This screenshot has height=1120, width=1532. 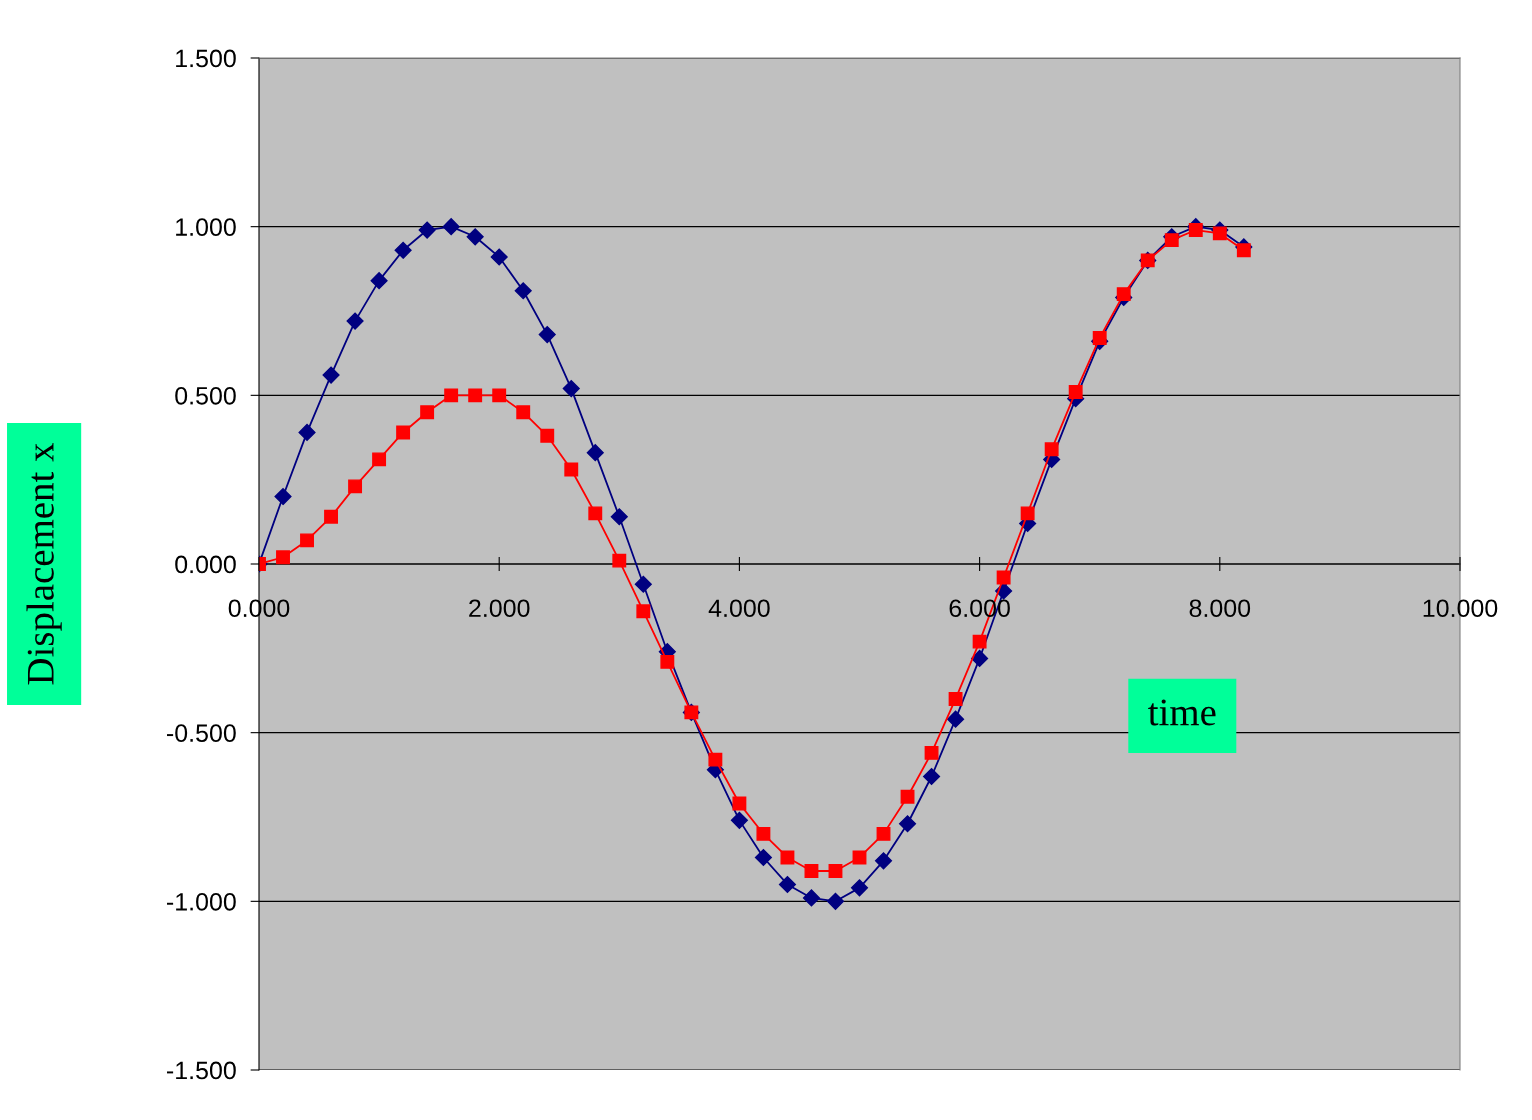 I want to click on y-tick-label: -1.000, so click(x=201, y=901).